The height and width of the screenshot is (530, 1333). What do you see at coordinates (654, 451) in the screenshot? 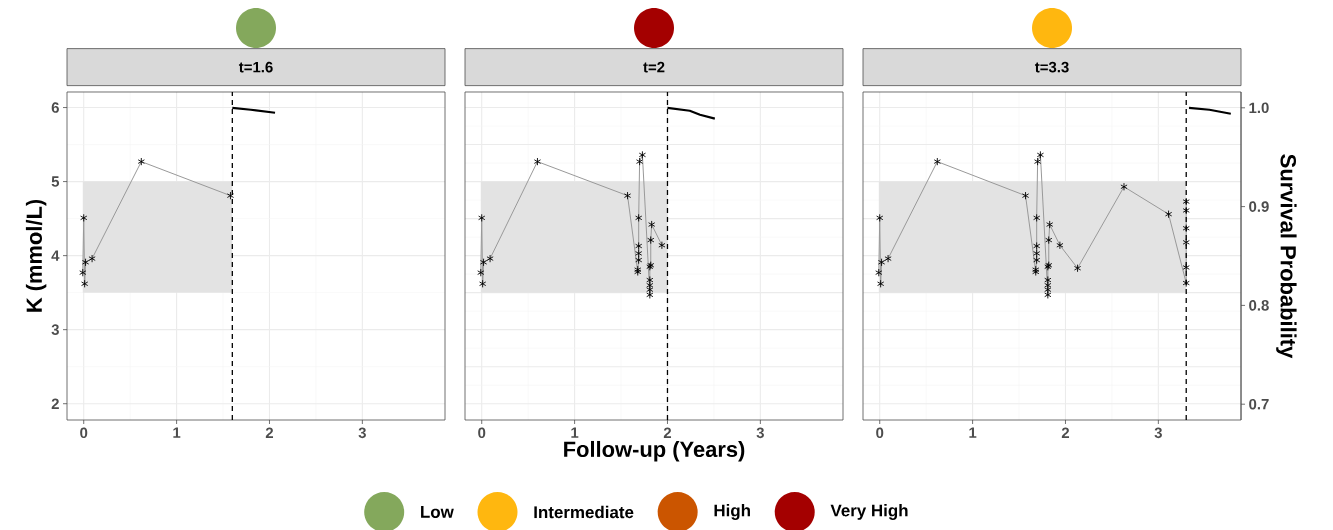
I see `x-axis-title: Follow-up (Years)` at bounding box center [654, 451].